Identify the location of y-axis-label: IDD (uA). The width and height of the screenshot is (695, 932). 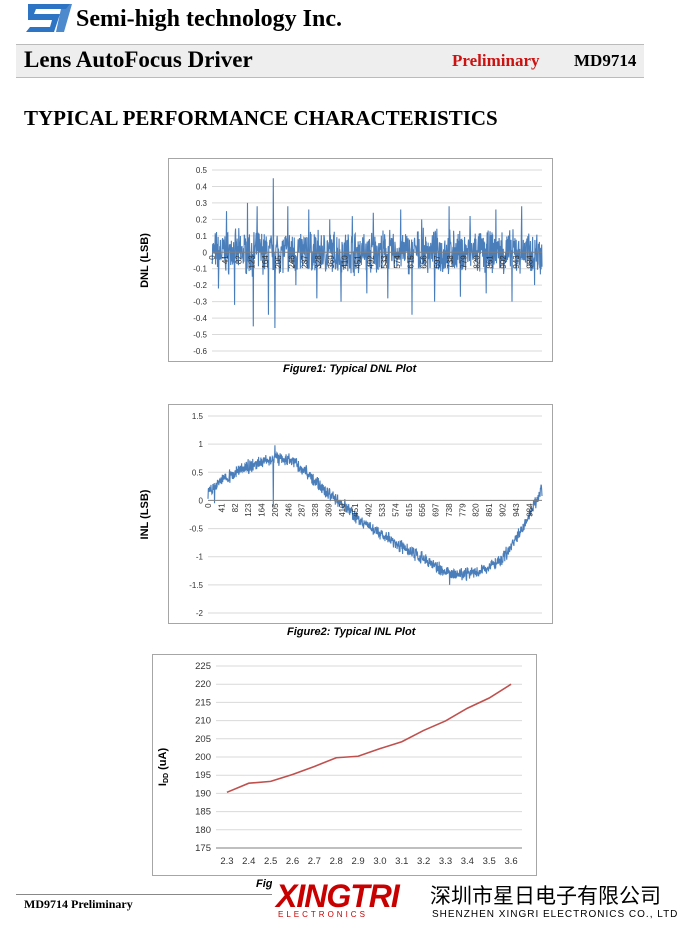
(163, 767).